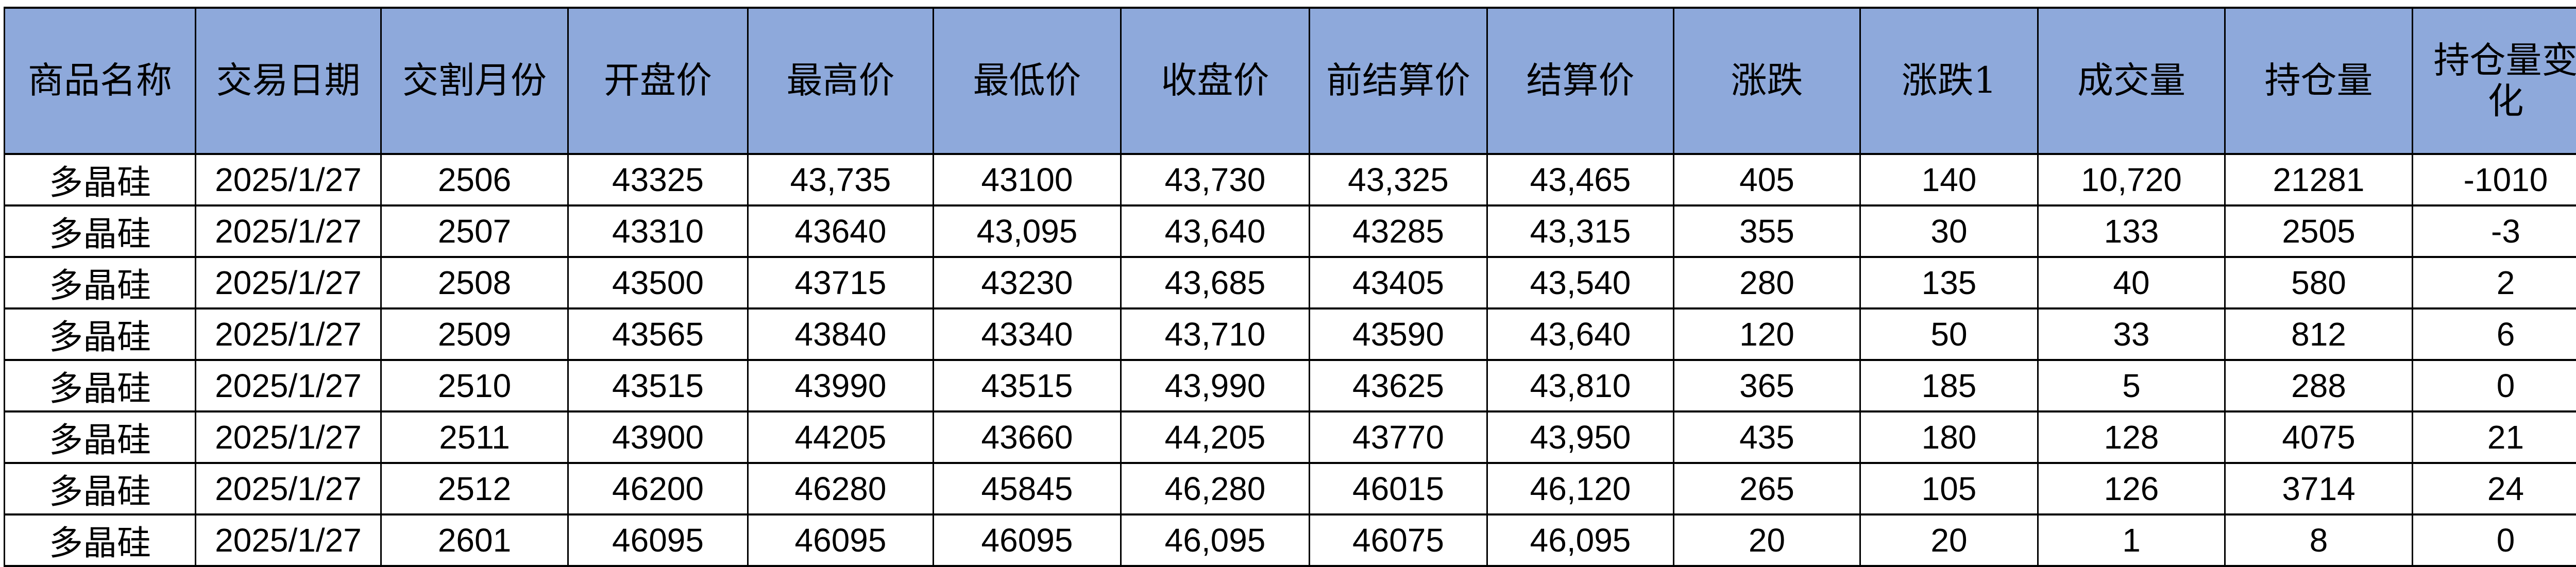  Describe the element at coordinates (1027, 81) in the screenshot. I see `header-low: 最低价` at that location.